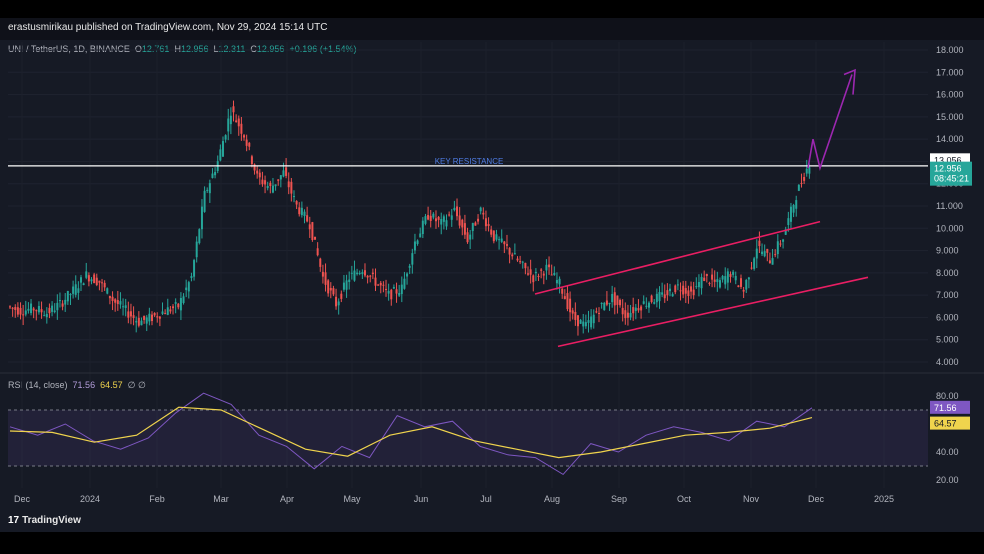 The width and height of the screenshot is (984, 554). I want to click on symbol-name: UNI / TetherUS, 1D, BINANCE, so click(69, 49).